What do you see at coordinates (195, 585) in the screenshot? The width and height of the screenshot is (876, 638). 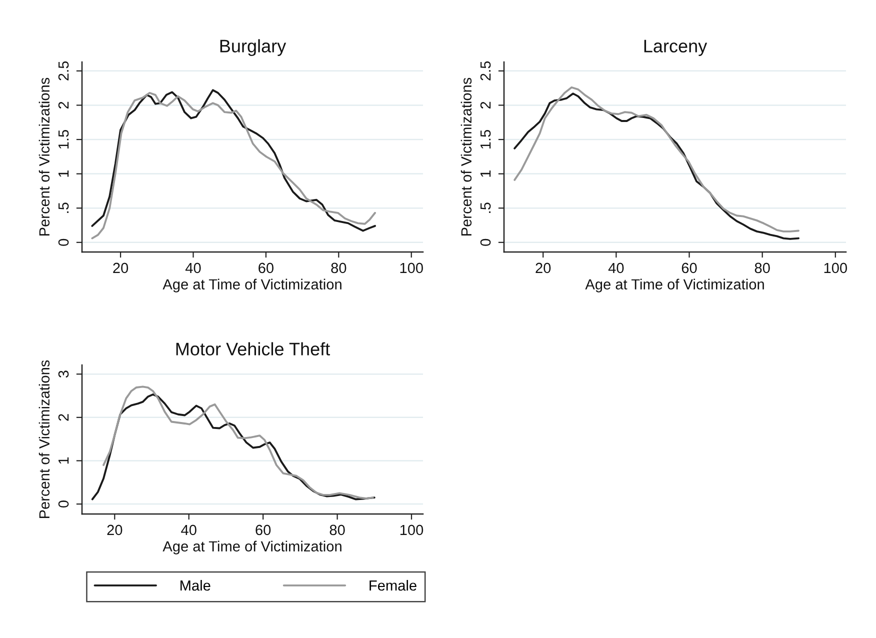 I see `legend-label: Male` at bounding box center [195, 585].